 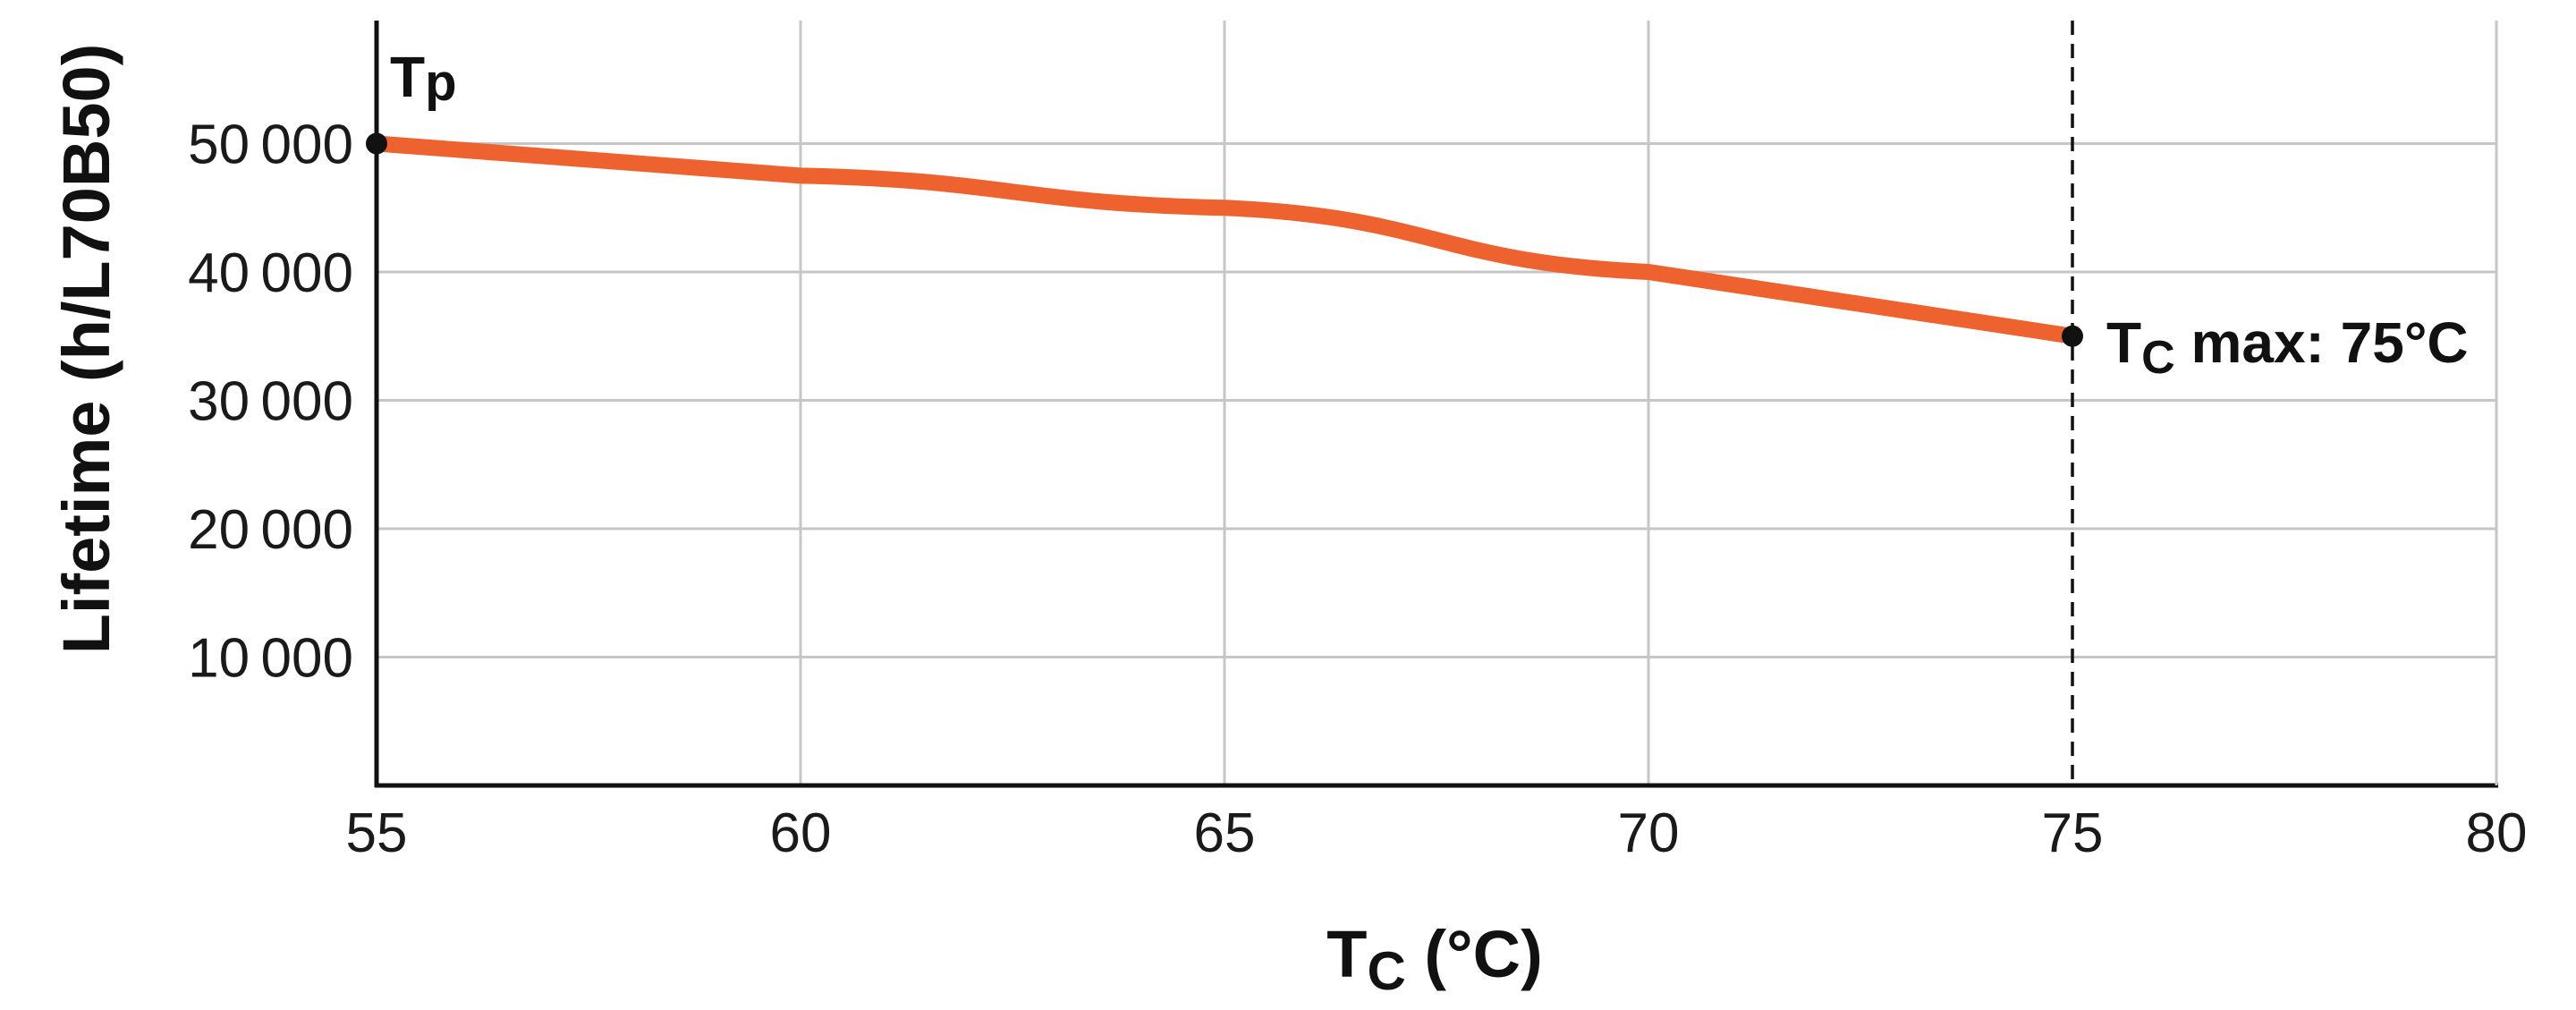 I want to click on x-tick-label: 60, so click(x=801, y=833).